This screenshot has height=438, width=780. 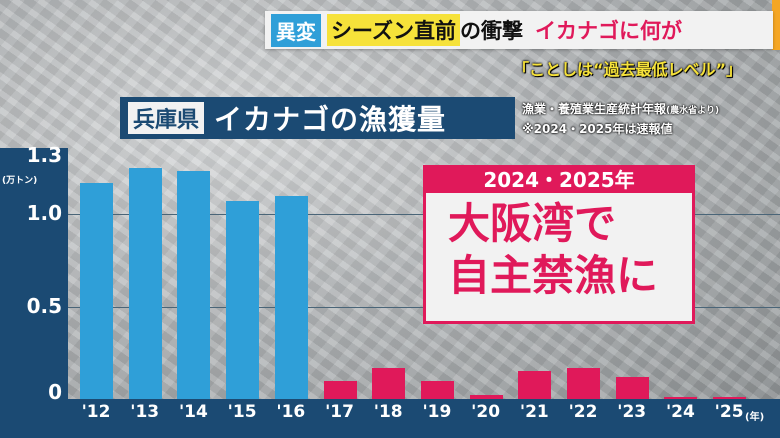 What do you see at coordinates (553, 275) in the screenshot?
I see `callout-line2: 自主禁漁に` at bounding box center [553, 275].